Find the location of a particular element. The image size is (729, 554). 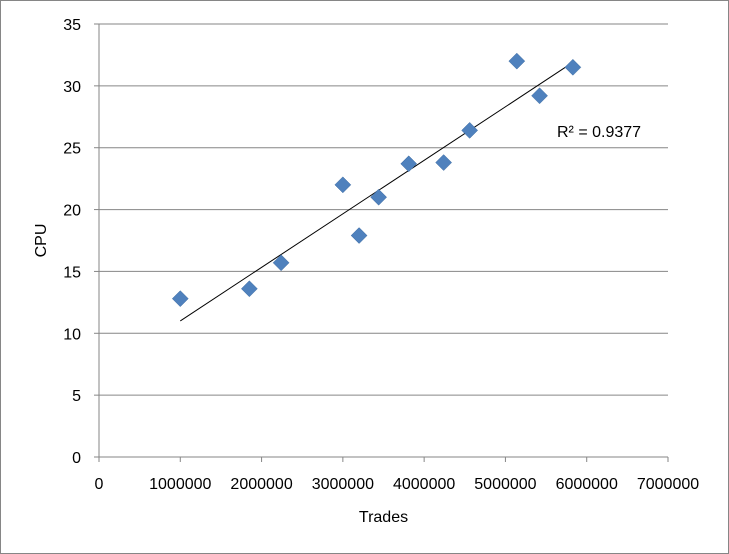

y-tick-labels: 0 5 10 15 20 25 30 35 is located at coordinates (72, 242).